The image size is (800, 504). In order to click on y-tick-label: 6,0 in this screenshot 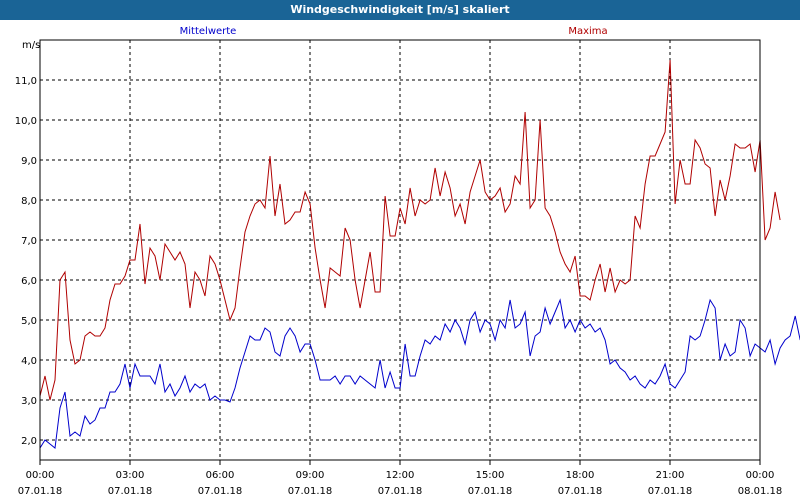, I will do `click(29, 281)`.